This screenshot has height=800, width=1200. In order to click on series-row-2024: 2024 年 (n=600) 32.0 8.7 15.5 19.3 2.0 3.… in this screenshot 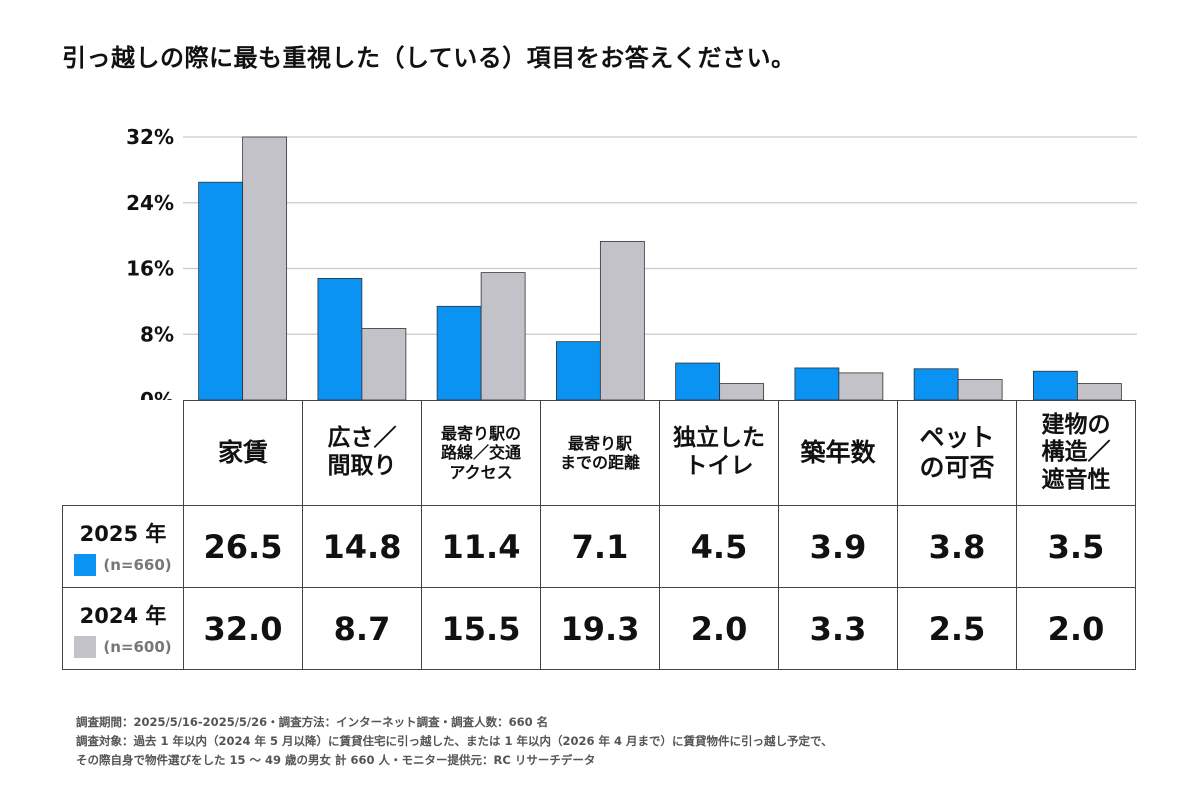, I will do `click(599, 628)`.